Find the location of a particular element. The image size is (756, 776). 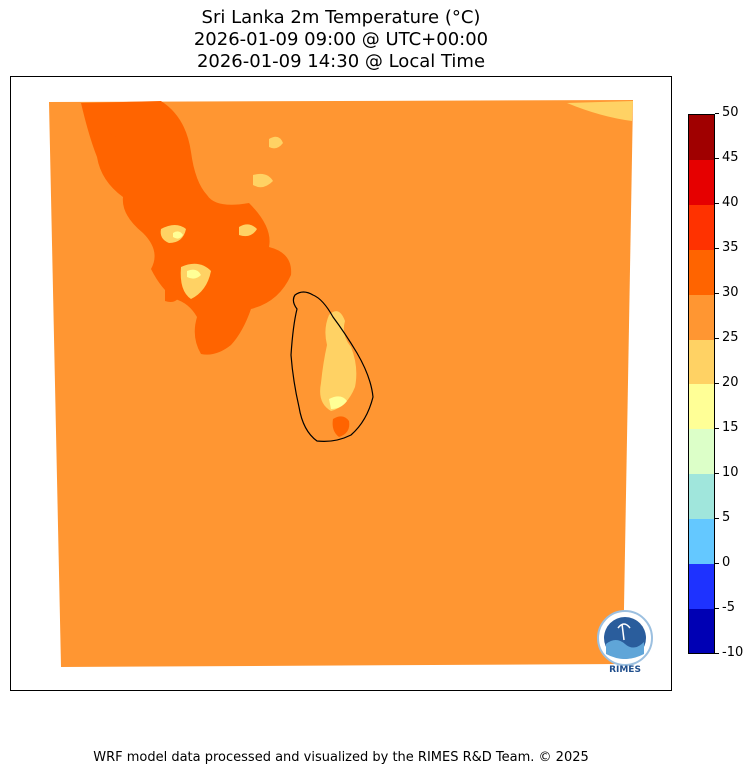

field-30-35-srilanka is located at coordinates (341, 426).